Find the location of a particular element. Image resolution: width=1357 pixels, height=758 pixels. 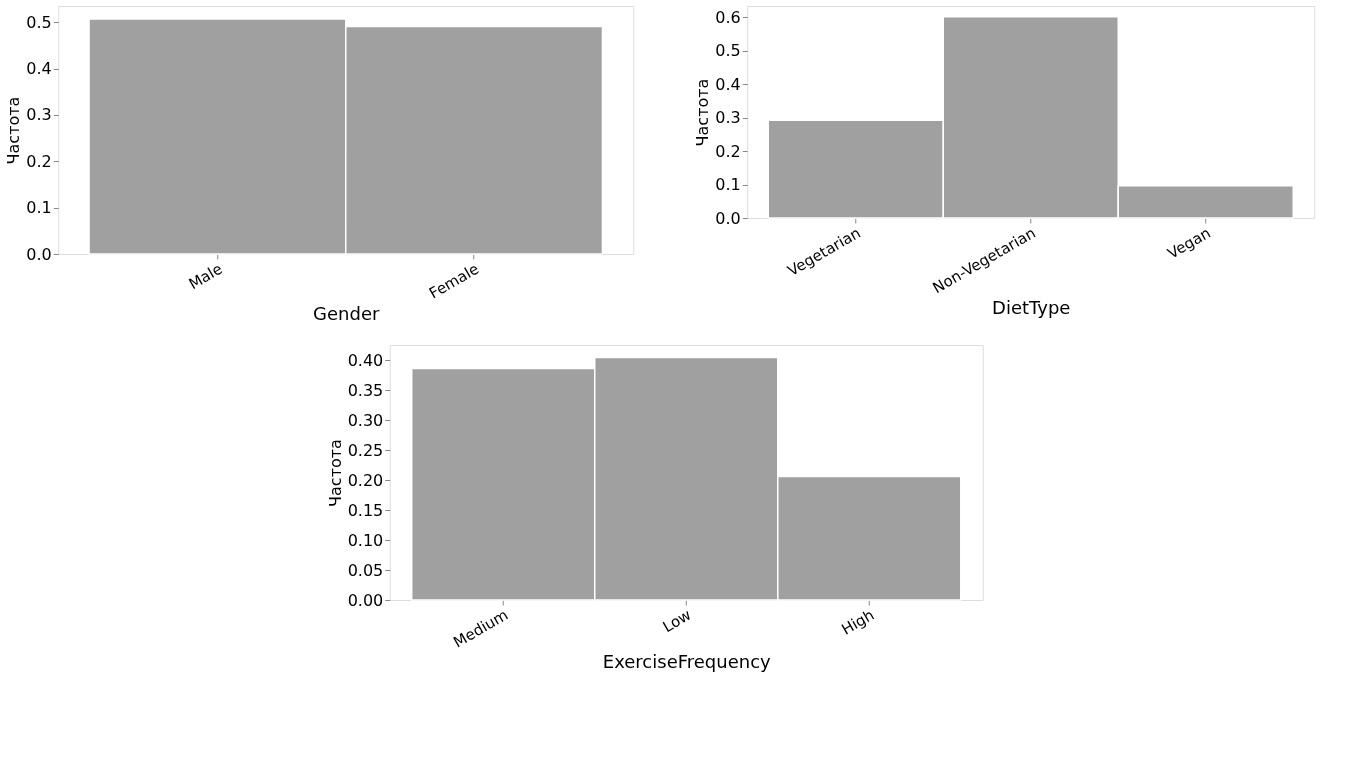

y-tick-label: 0.40 is located at coordinates (365, 360).